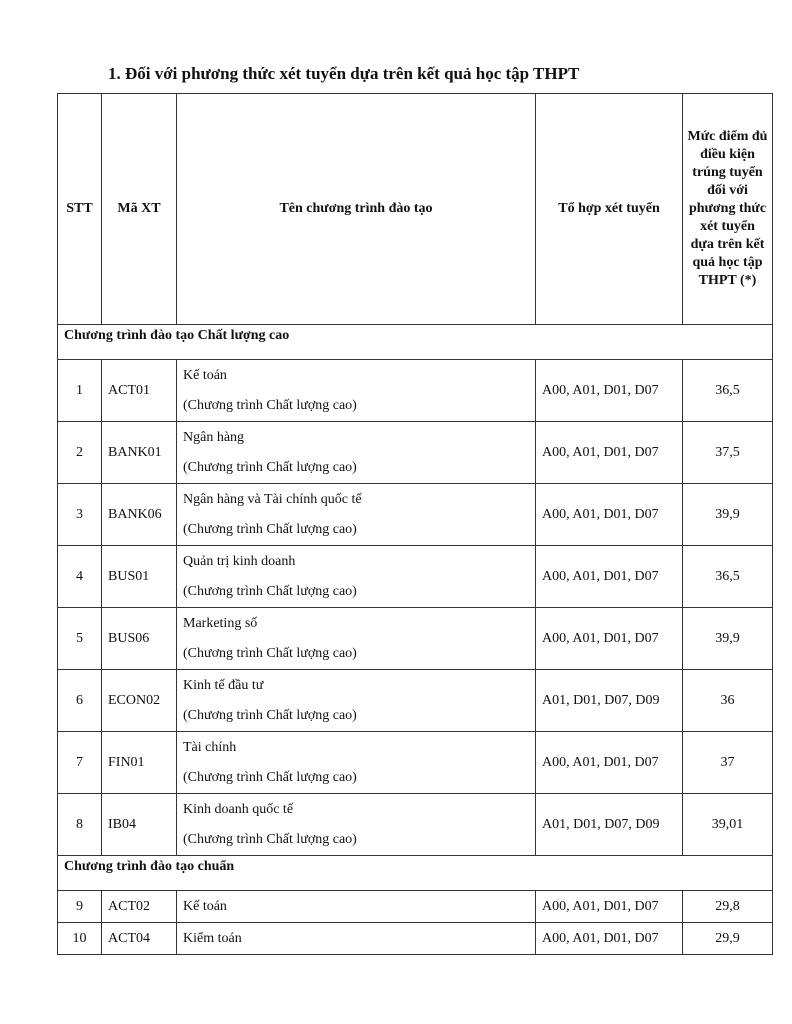 The width and height of the screenshot is (792, 1024). I want to click on cell-score: 29,9, so click(727, 938).